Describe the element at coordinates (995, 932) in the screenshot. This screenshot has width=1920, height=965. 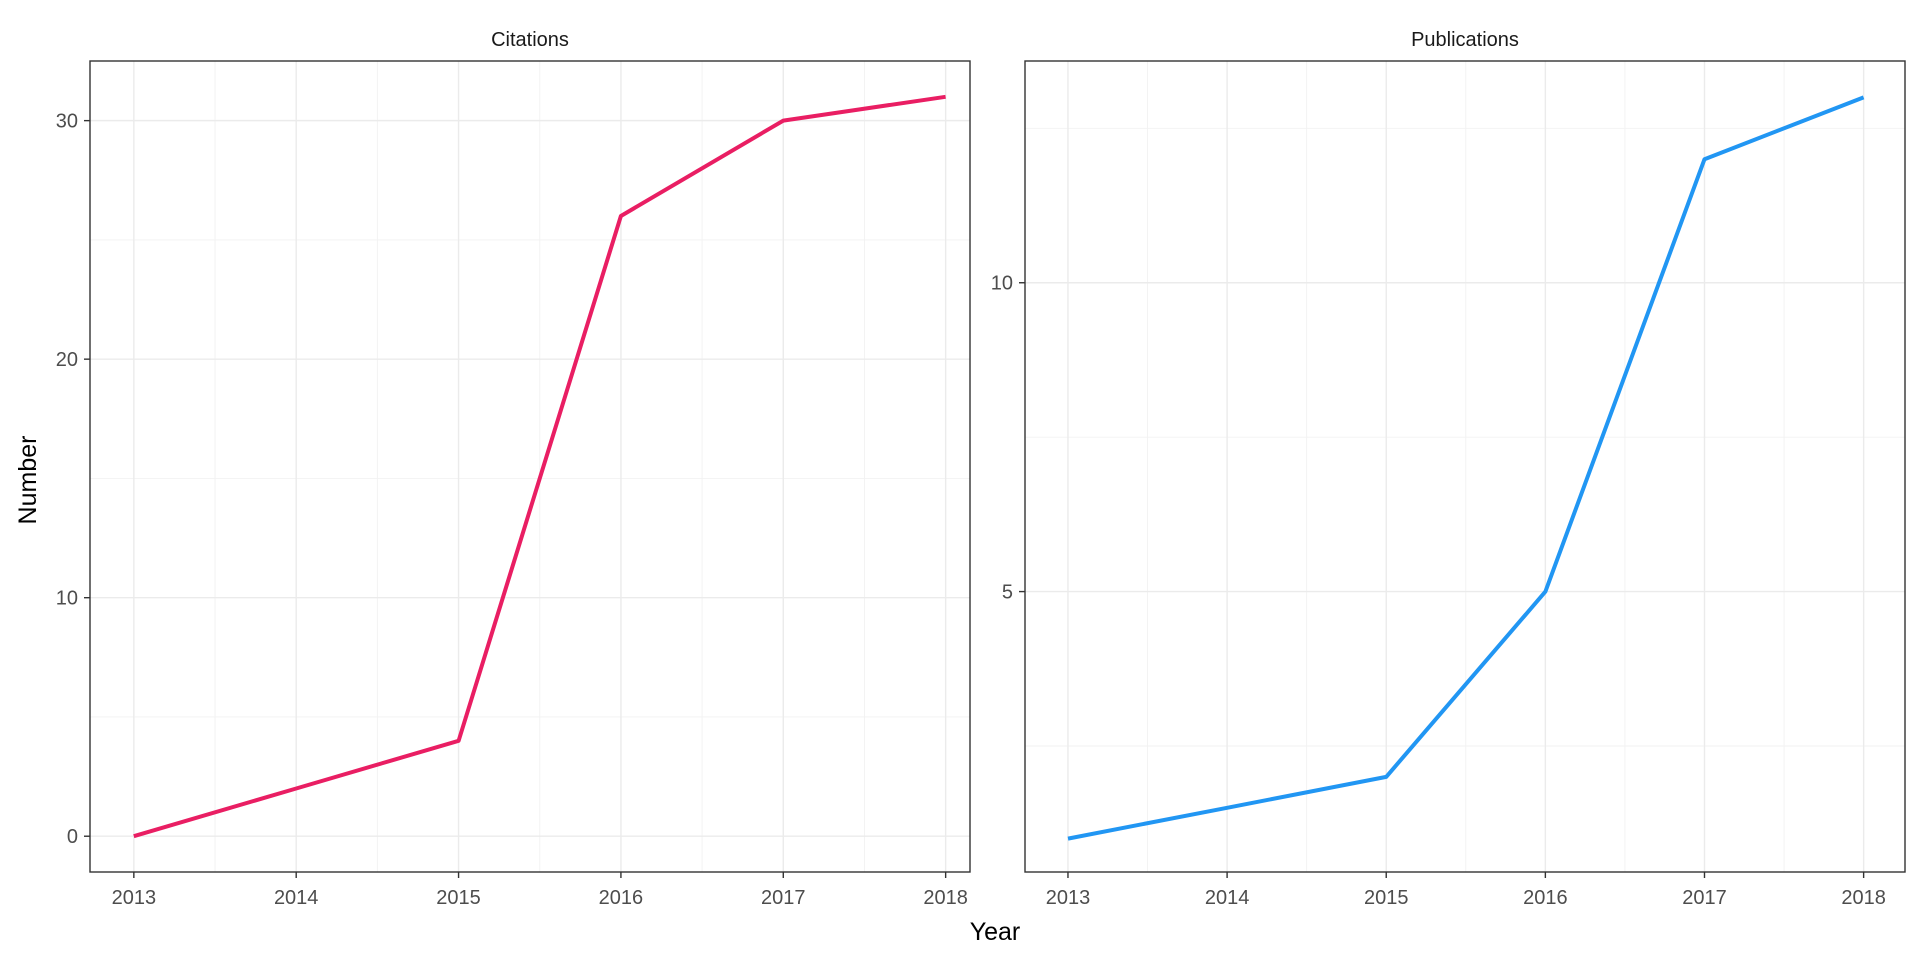
I see `x-axis-title: Year` at that location.